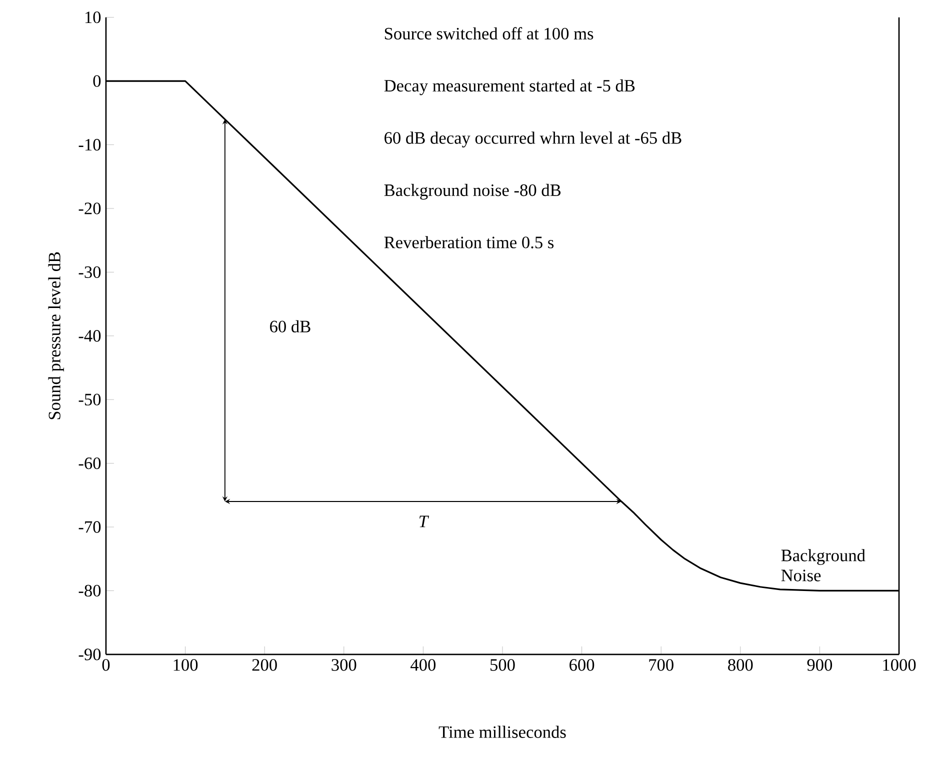 The image size is (929, 758). Describe the element at coordinates (56, 336) in the screenshot. I see `y-axis-title: Sound pressure level dB` at that location.